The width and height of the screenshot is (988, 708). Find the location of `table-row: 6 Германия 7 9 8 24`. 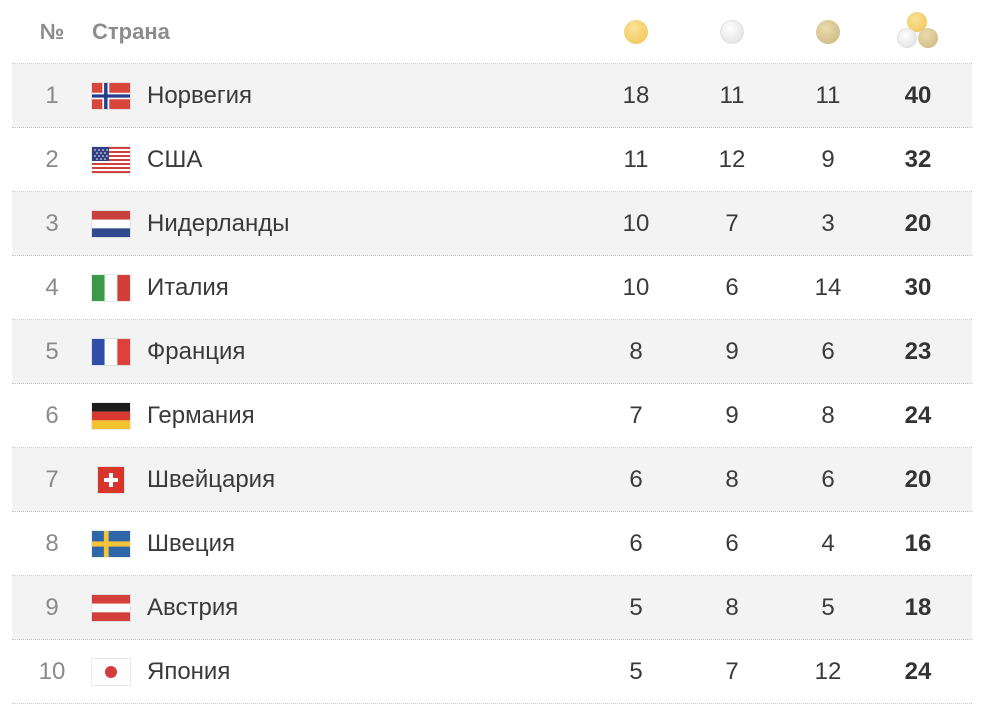

table-row: 6 Германия 7 9 8 24 is located at coordinates (492, 416).